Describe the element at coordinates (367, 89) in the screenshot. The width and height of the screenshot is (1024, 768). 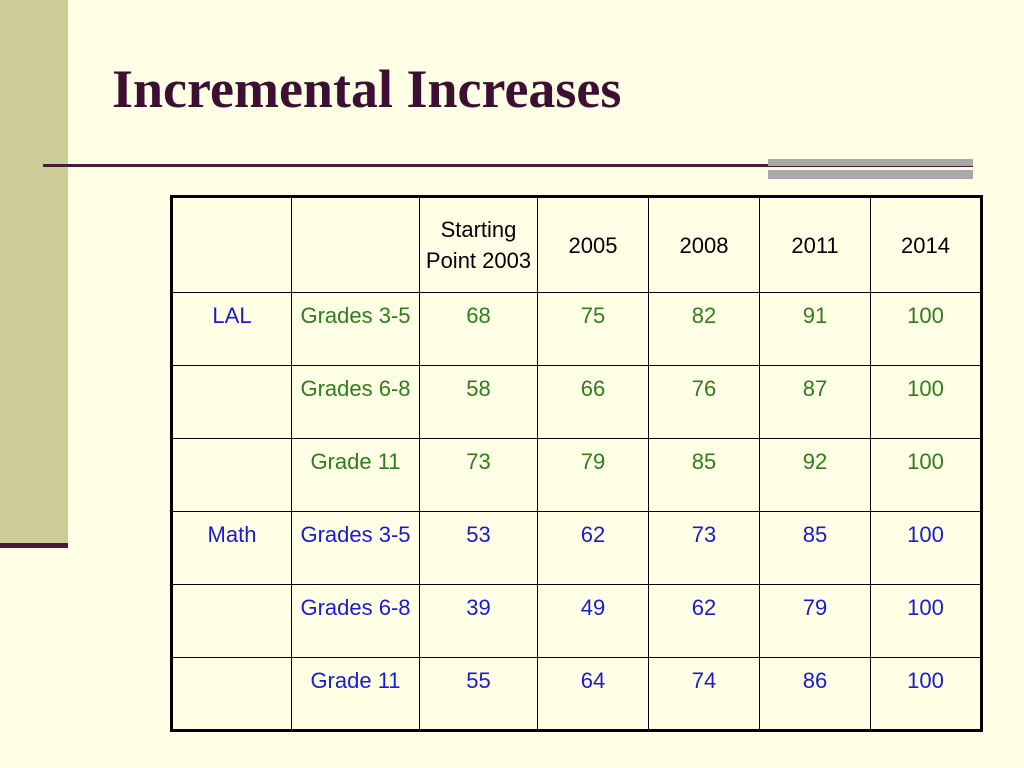
I see `slide-title: Incremental Increases` at that location.